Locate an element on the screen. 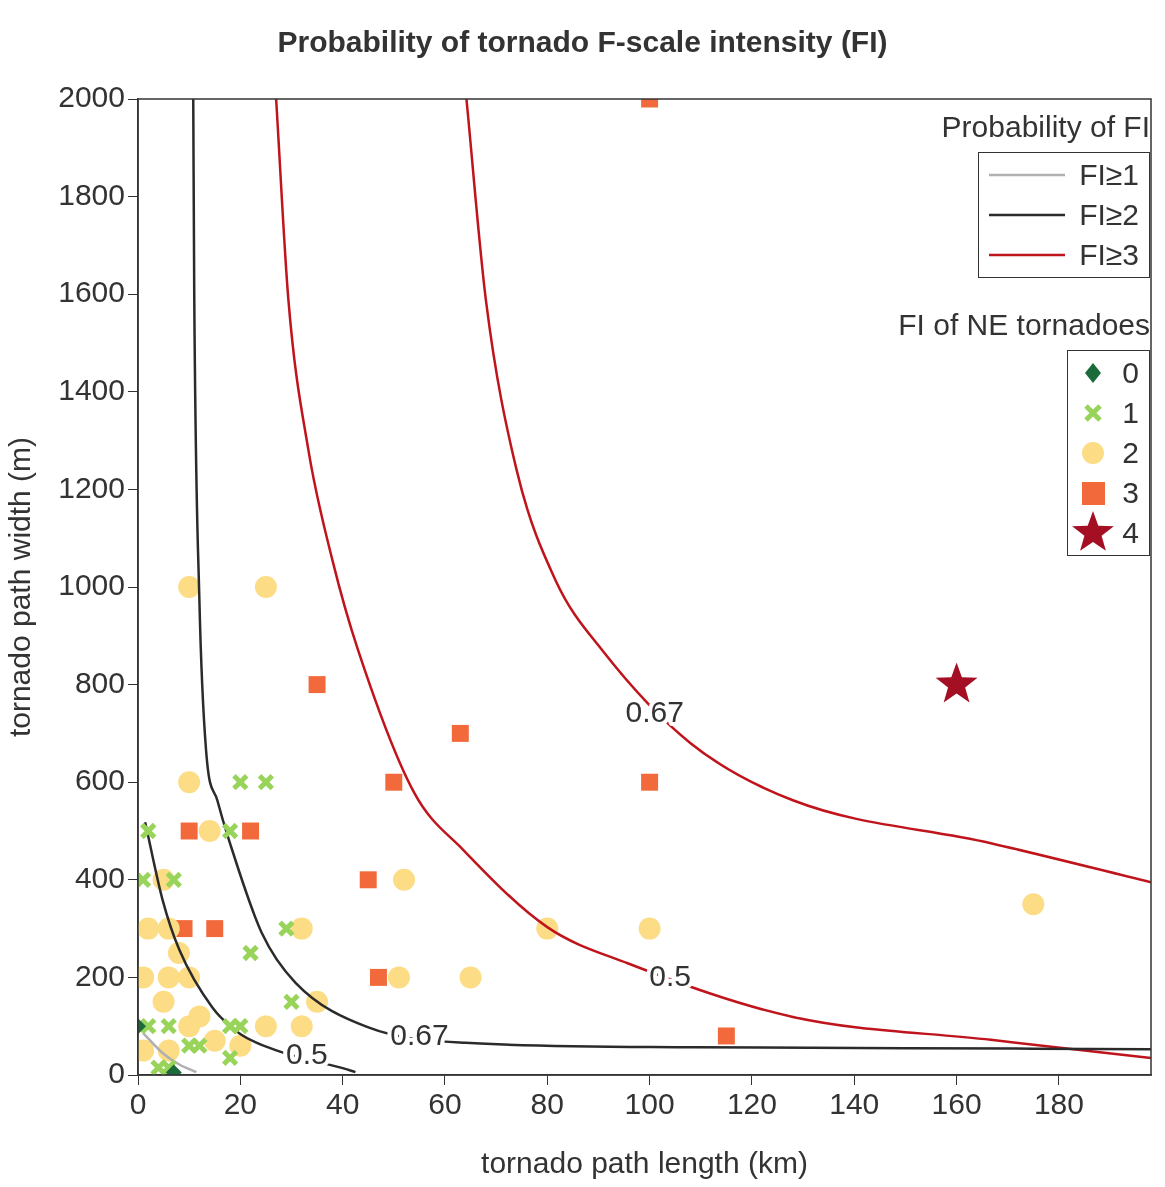 The image size is (1165, 1187). y-tick-label: 1600 is located at coordinates (91, 292).